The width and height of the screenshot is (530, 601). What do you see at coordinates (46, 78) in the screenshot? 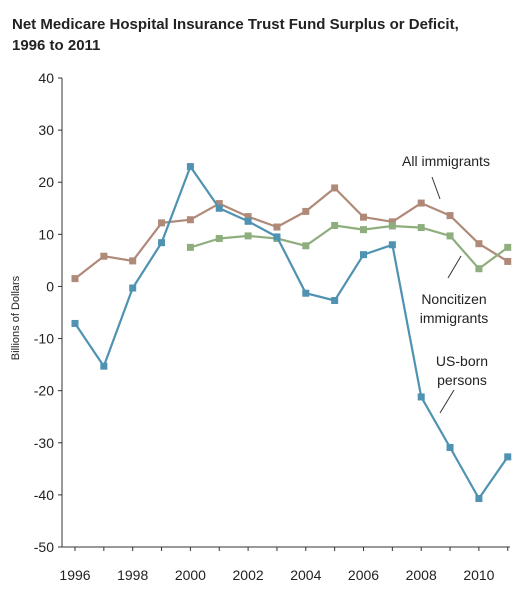
I see `y-tick-label: 40` at bounding box center [46, 78].